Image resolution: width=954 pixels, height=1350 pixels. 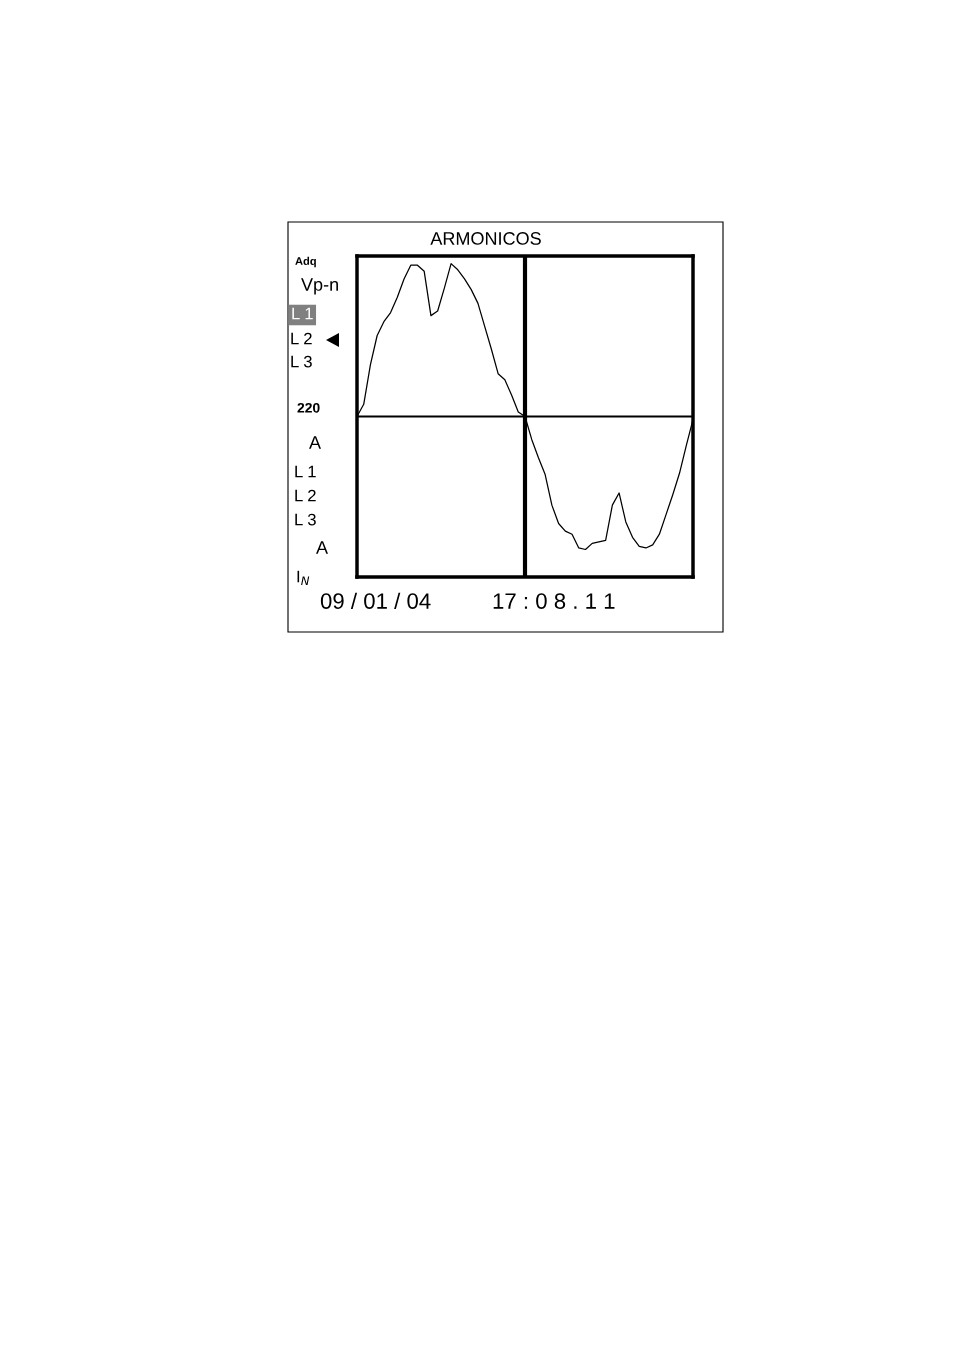 I want to click on chart-title: ARMONICOS, so click(x=485, y=238).